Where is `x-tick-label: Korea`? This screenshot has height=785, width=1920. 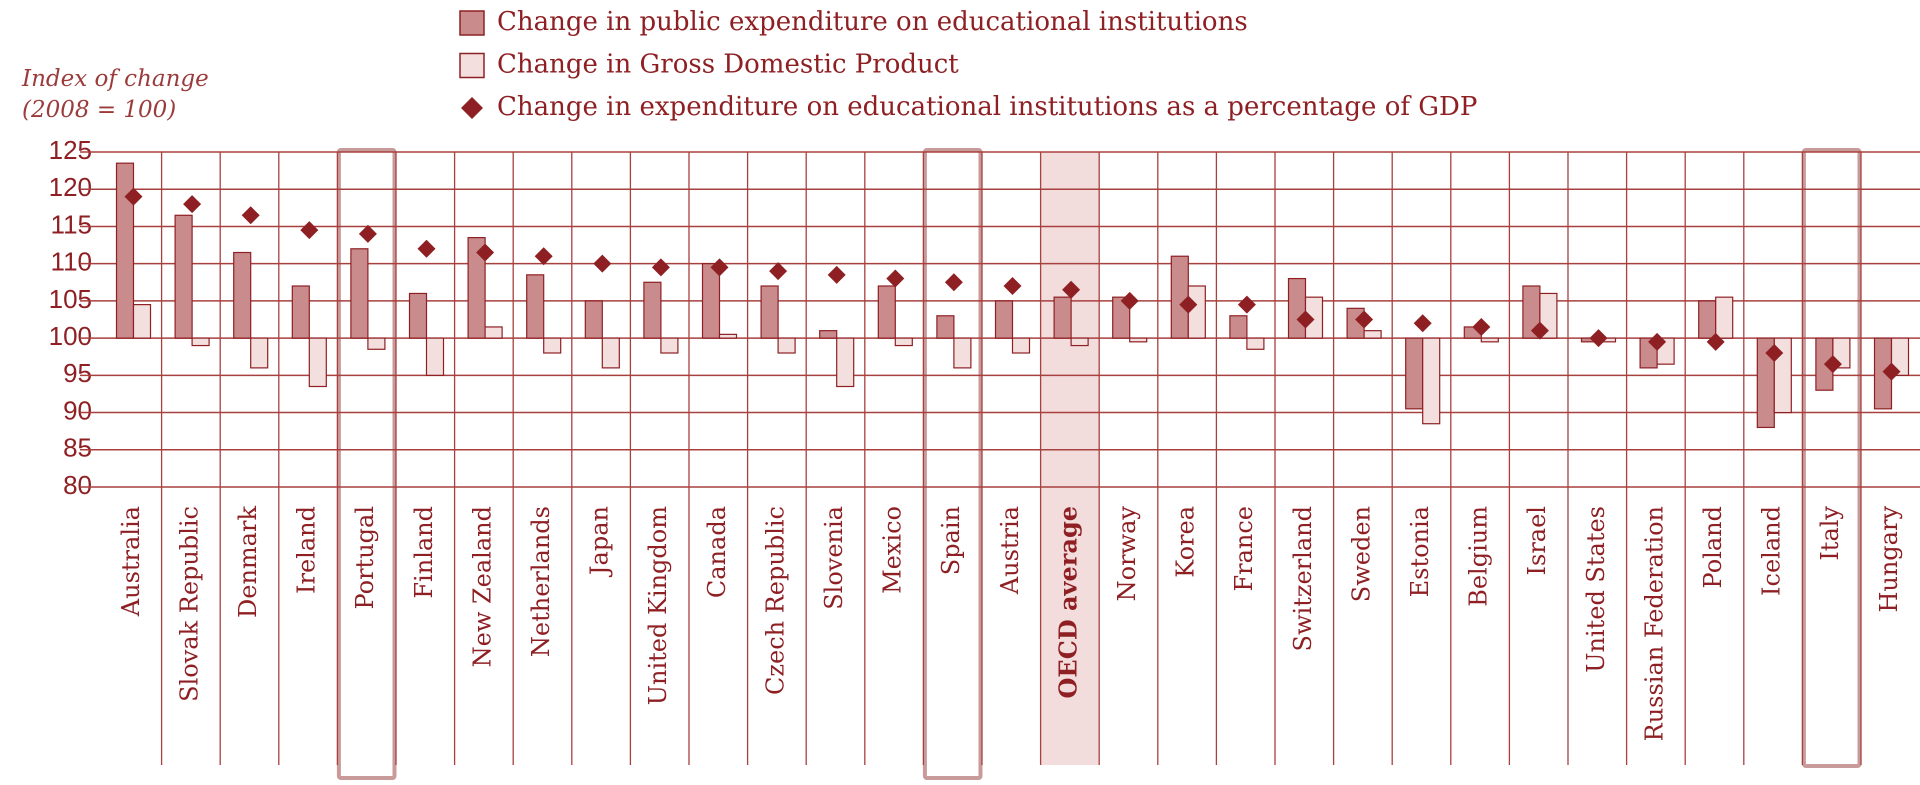
x-tick-label: Korea is located at coordinates (1186, 542).